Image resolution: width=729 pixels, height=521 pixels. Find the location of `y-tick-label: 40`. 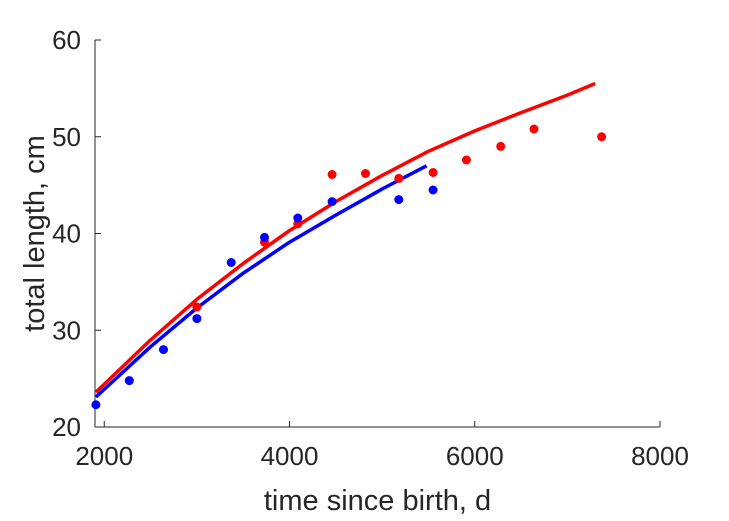

y-tick-label: 40 is located at coordinates (66, 234).